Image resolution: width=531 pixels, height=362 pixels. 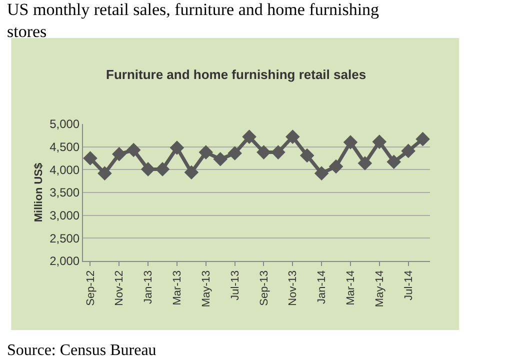 What do you see at coordinates (120, 288) in the screenshot?
I see `x-tick-label: Nov-12` at bounding box center [120, 288].